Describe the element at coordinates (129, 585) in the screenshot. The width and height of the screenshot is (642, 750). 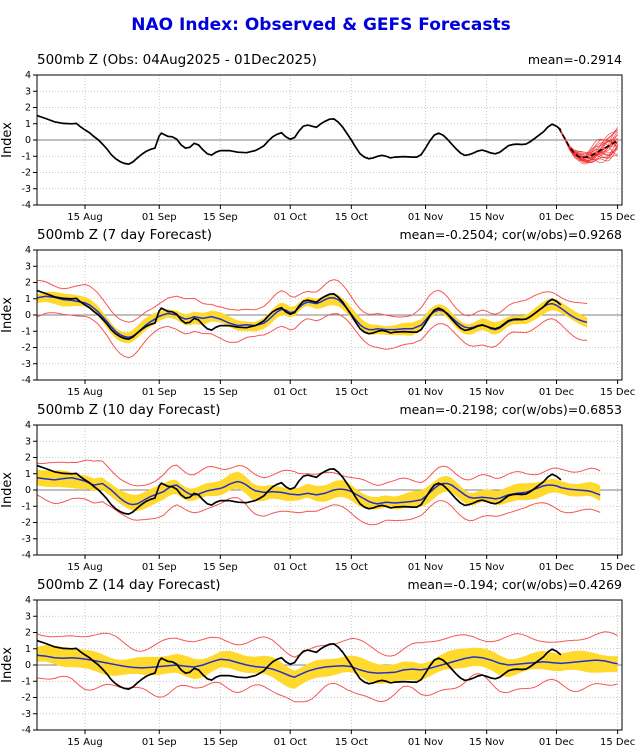
I see `panel-forecast-14day-title: 500mb Z (14 day Forecast)` at that location.